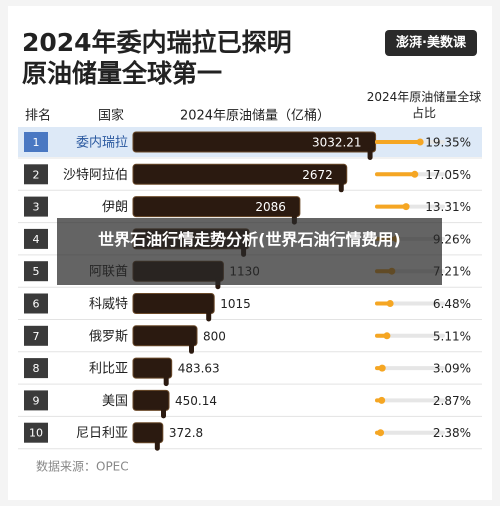 The height and width of the screenshot is (506, 500). Describe the element at coordinates (108, 369) in the screenshot. I see `category-label: 利比亚` at that location.